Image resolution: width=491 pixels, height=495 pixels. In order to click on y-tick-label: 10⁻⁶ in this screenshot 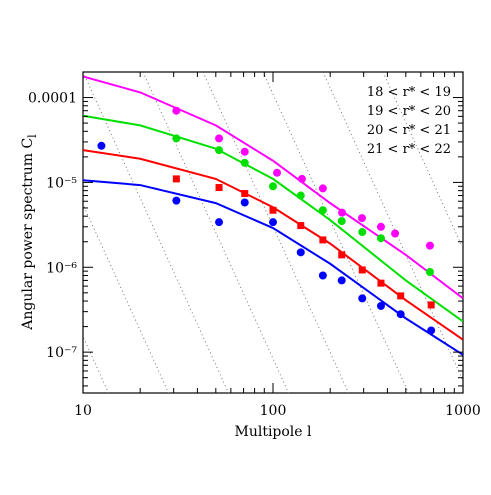, I will do `click(61, 268)`.